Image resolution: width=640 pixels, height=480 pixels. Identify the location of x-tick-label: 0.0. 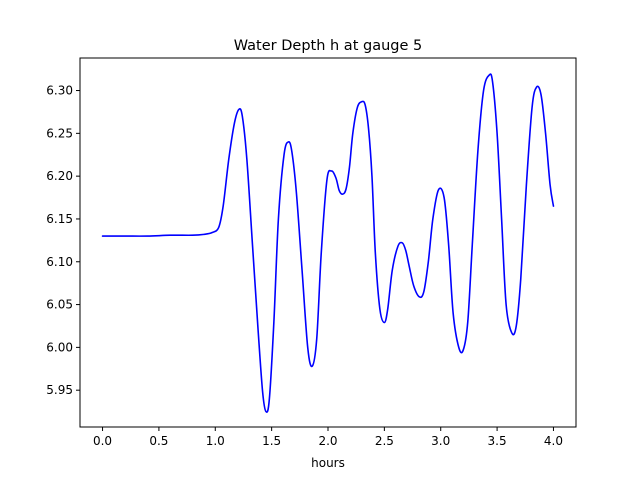
(102, 441).